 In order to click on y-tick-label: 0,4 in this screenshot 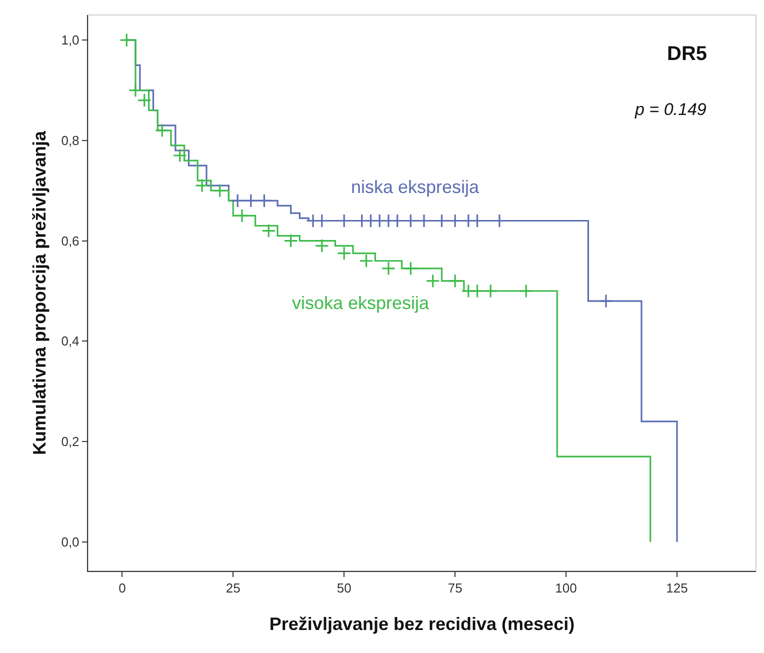, I will do `click(70, 341)`.